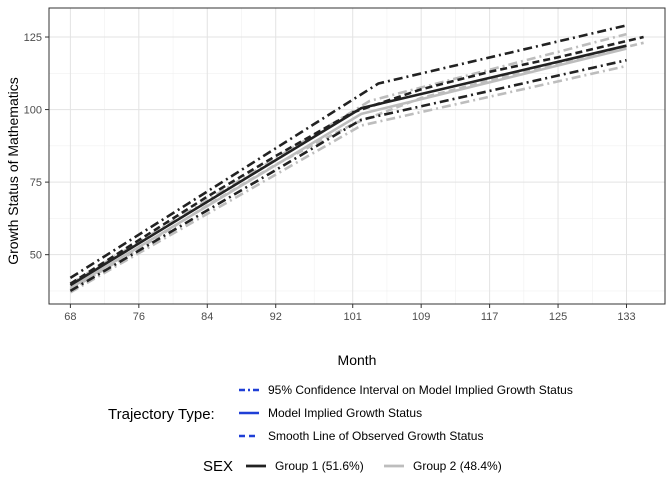  I want to click on x-axis-ticks: 68 76 84 92 101 109 117 125 133, so click(350, 313).